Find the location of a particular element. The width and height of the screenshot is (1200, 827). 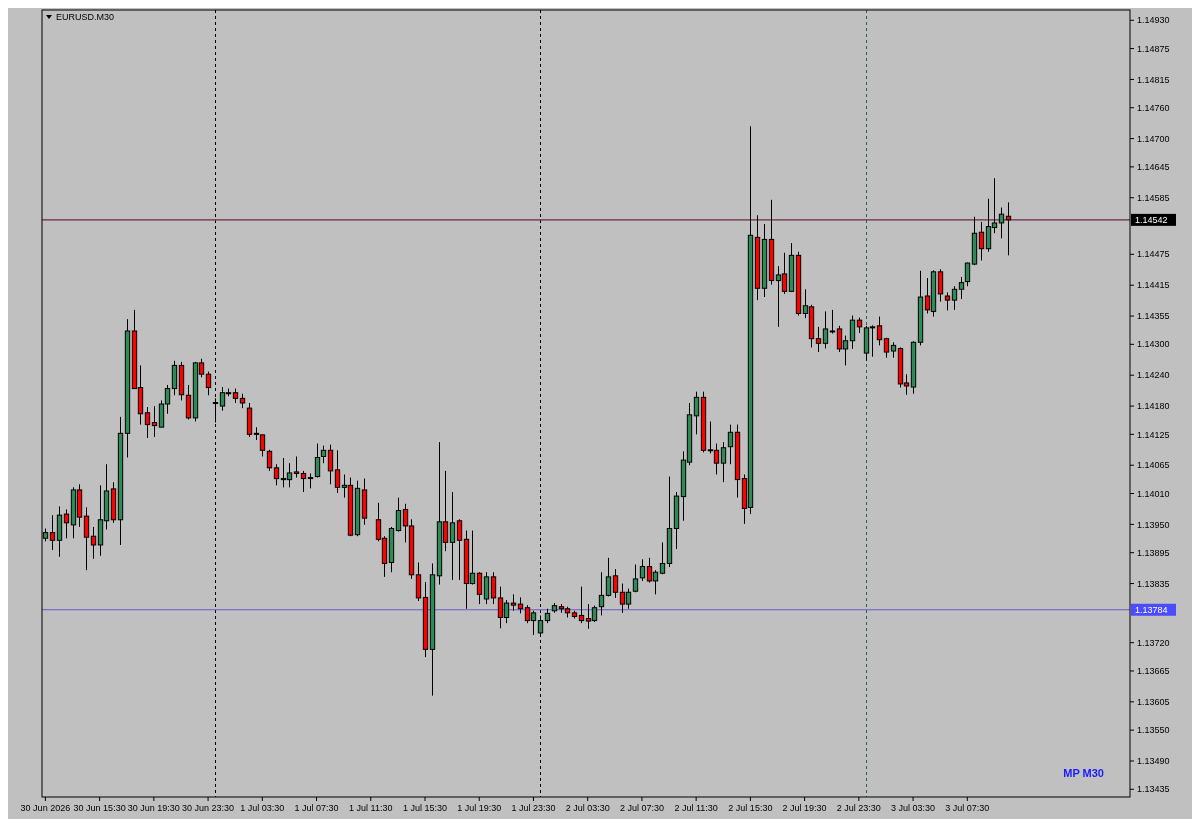

x-tick-label: 2 Jul 23:30 is located at coordinates (858, 808).